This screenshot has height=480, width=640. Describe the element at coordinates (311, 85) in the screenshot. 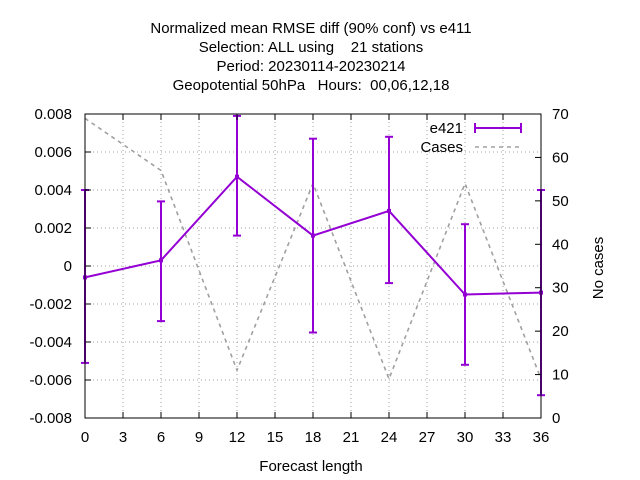

I see `title-line-4: Geopotential 50hPa Hours: 00,06,12,18` at that location.